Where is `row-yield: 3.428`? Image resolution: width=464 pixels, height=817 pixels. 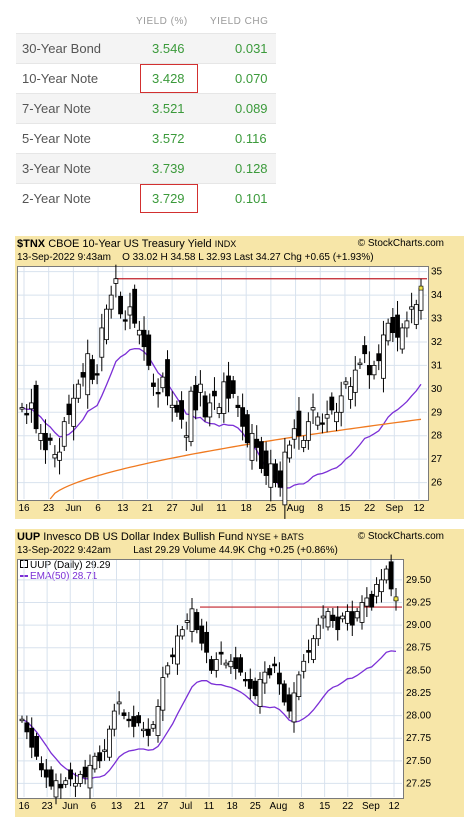 row-yield: 3.428 is located at coordinates (168, 78).